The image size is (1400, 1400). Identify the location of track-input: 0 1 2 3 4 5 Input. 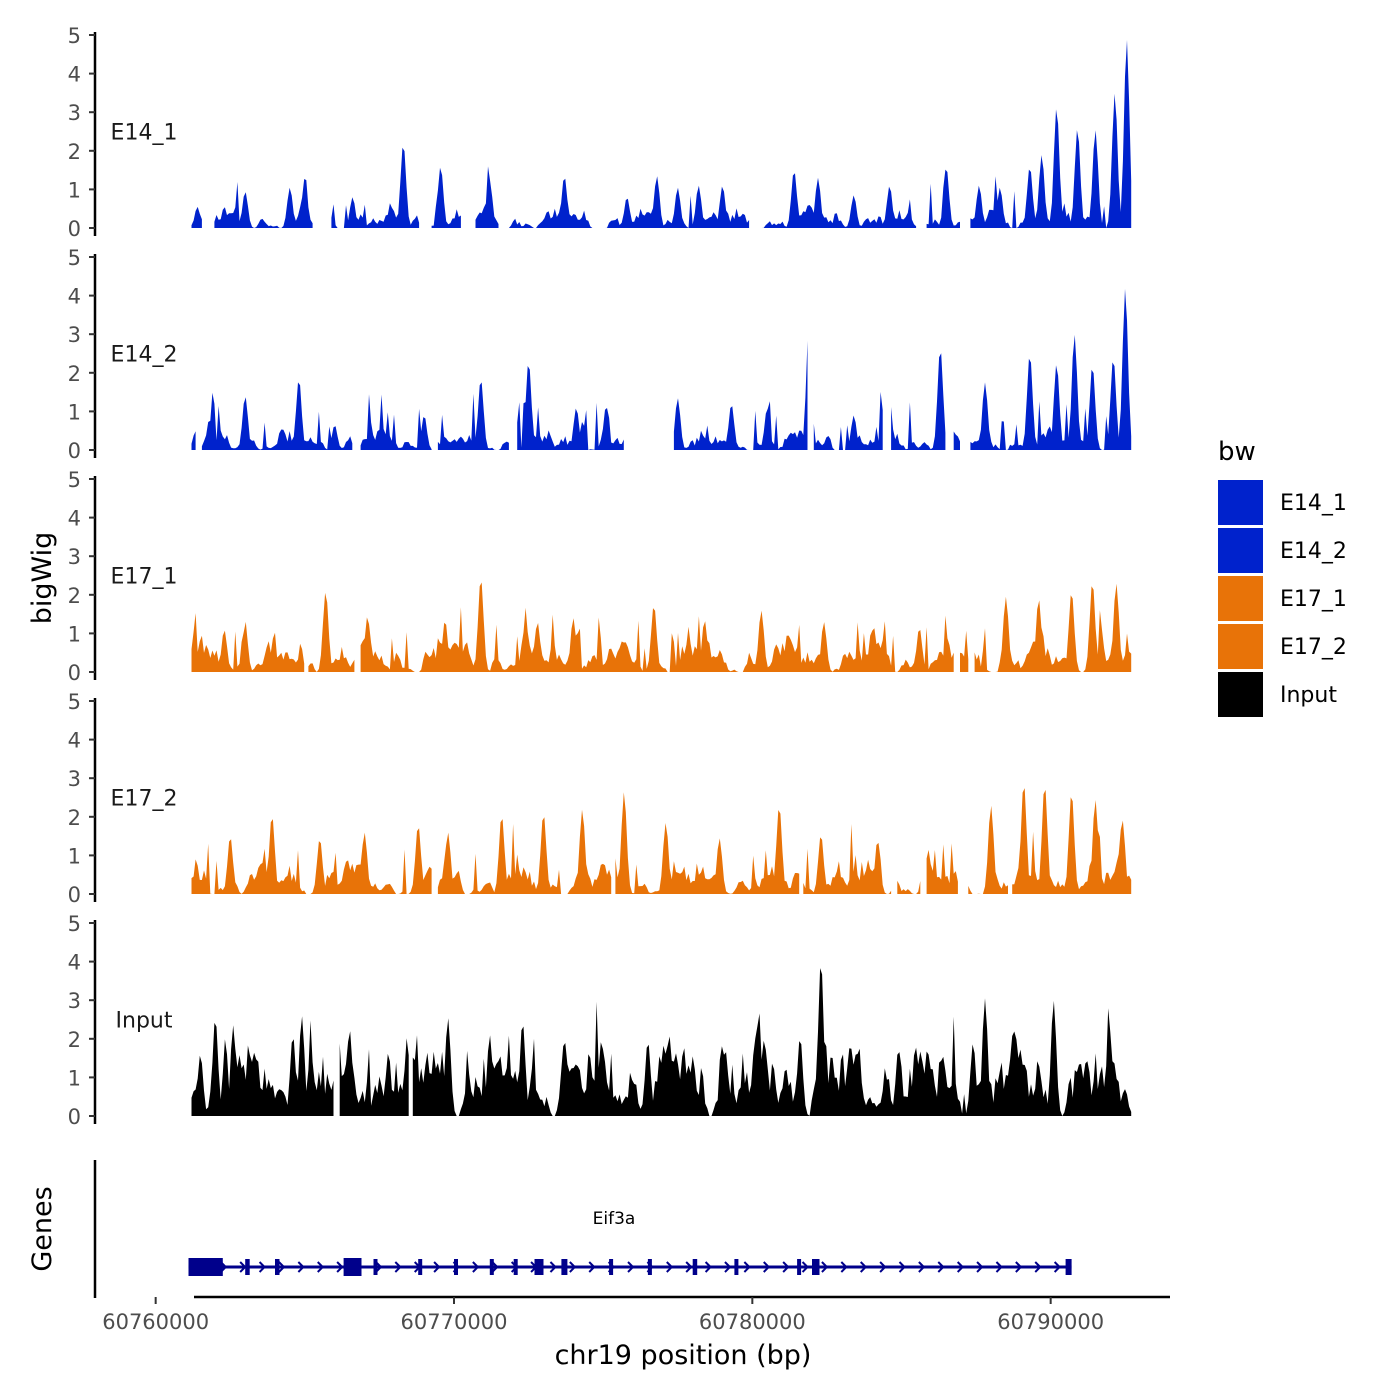
(600, 1020).